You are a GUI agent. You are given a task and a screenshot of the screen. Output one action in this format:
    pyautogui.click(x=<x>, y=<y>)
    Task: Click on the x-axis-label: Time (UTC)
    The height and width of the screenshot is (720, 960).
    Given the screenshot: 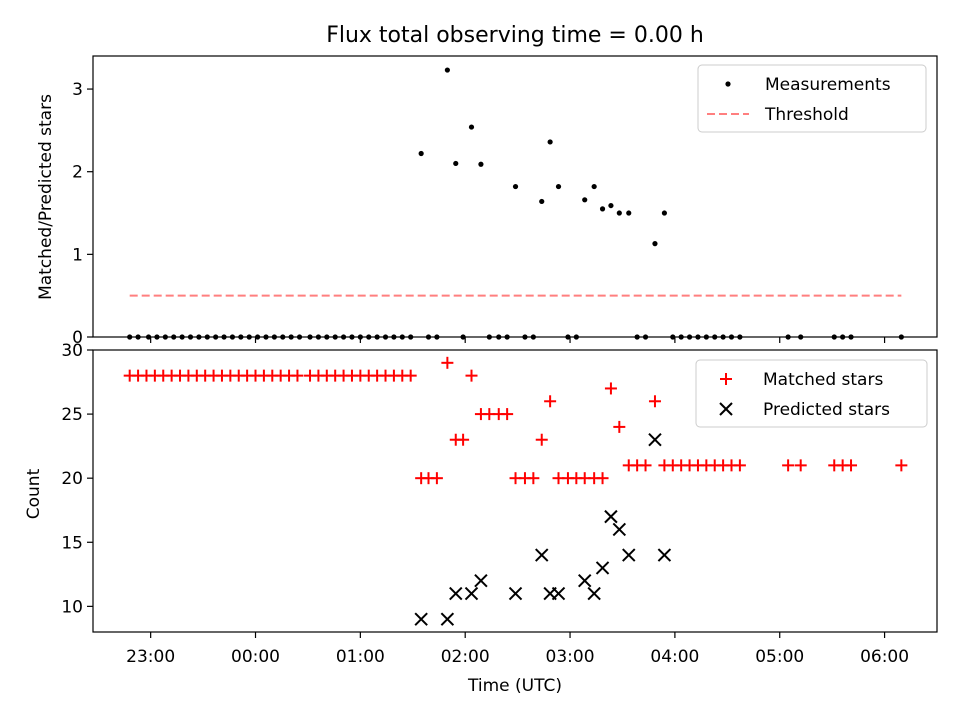 What is the action you would take?
    pyautogui.click(x=514, y=686)
    